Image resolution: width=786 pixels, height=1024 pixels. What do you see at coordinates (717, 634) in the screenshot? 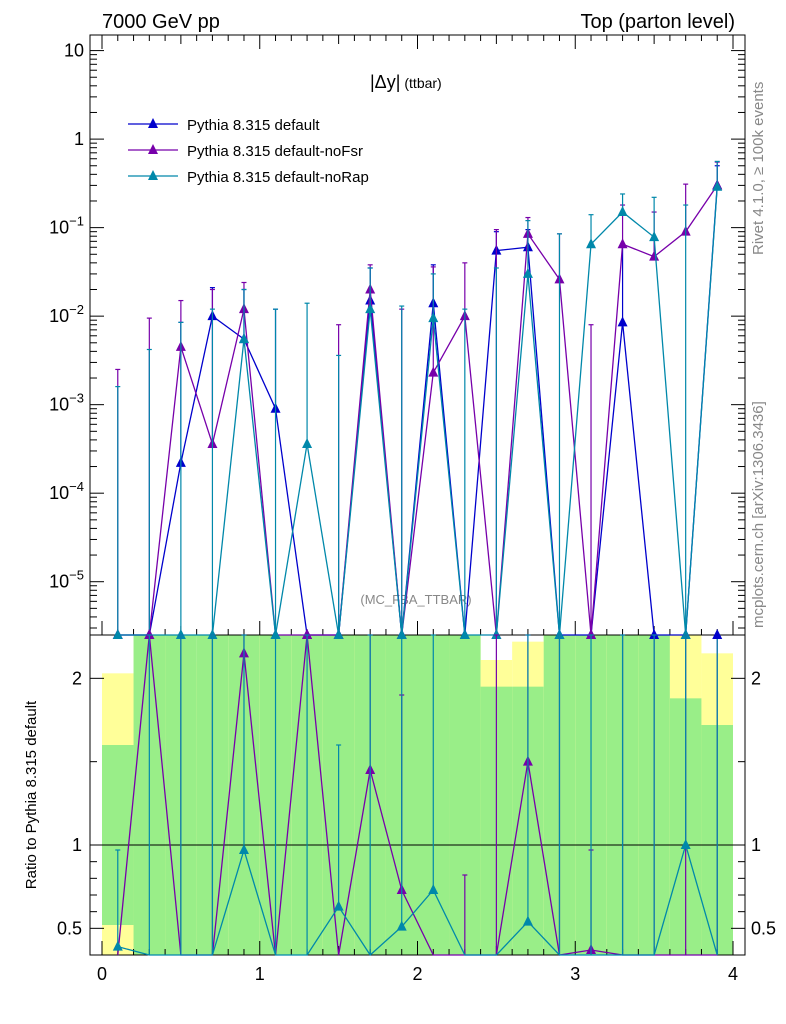
I see `ratio-ref-point` at bounding box center [717, 634].